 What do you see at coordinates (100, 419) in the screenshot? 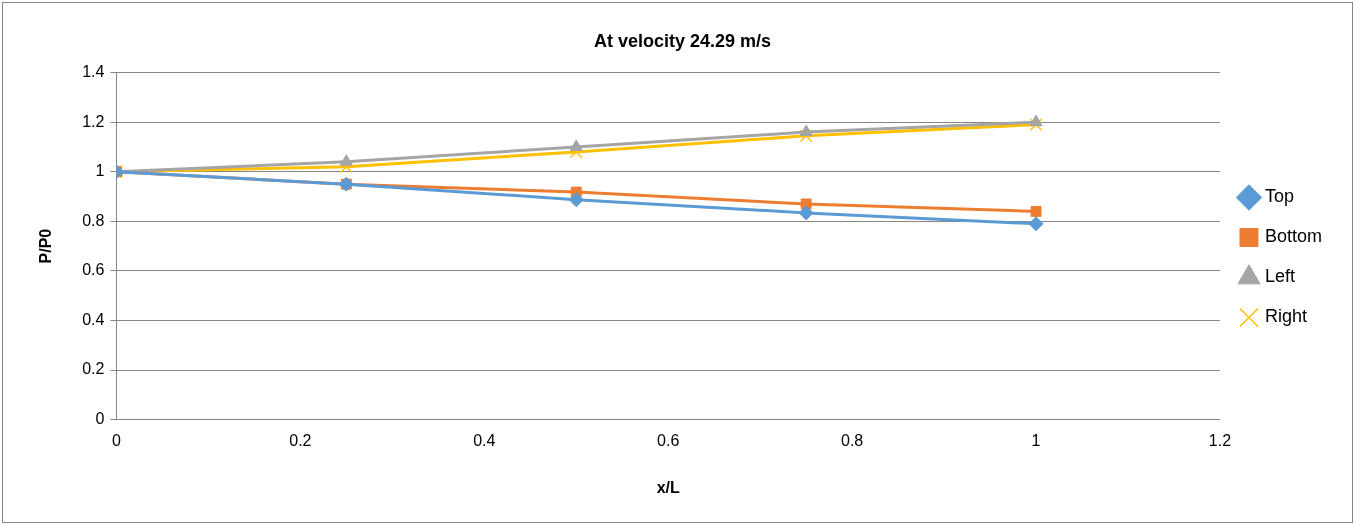
I see `y-tick-label: 0` at bounding box center [100, 419].